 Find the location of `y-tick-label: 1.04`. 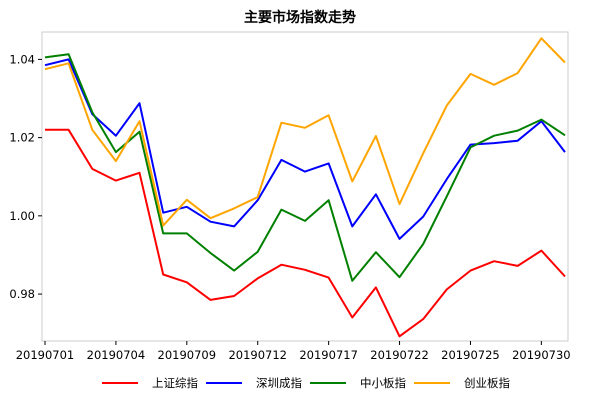

y-tick-label: 1.04 is located at coordinates (22, 59).